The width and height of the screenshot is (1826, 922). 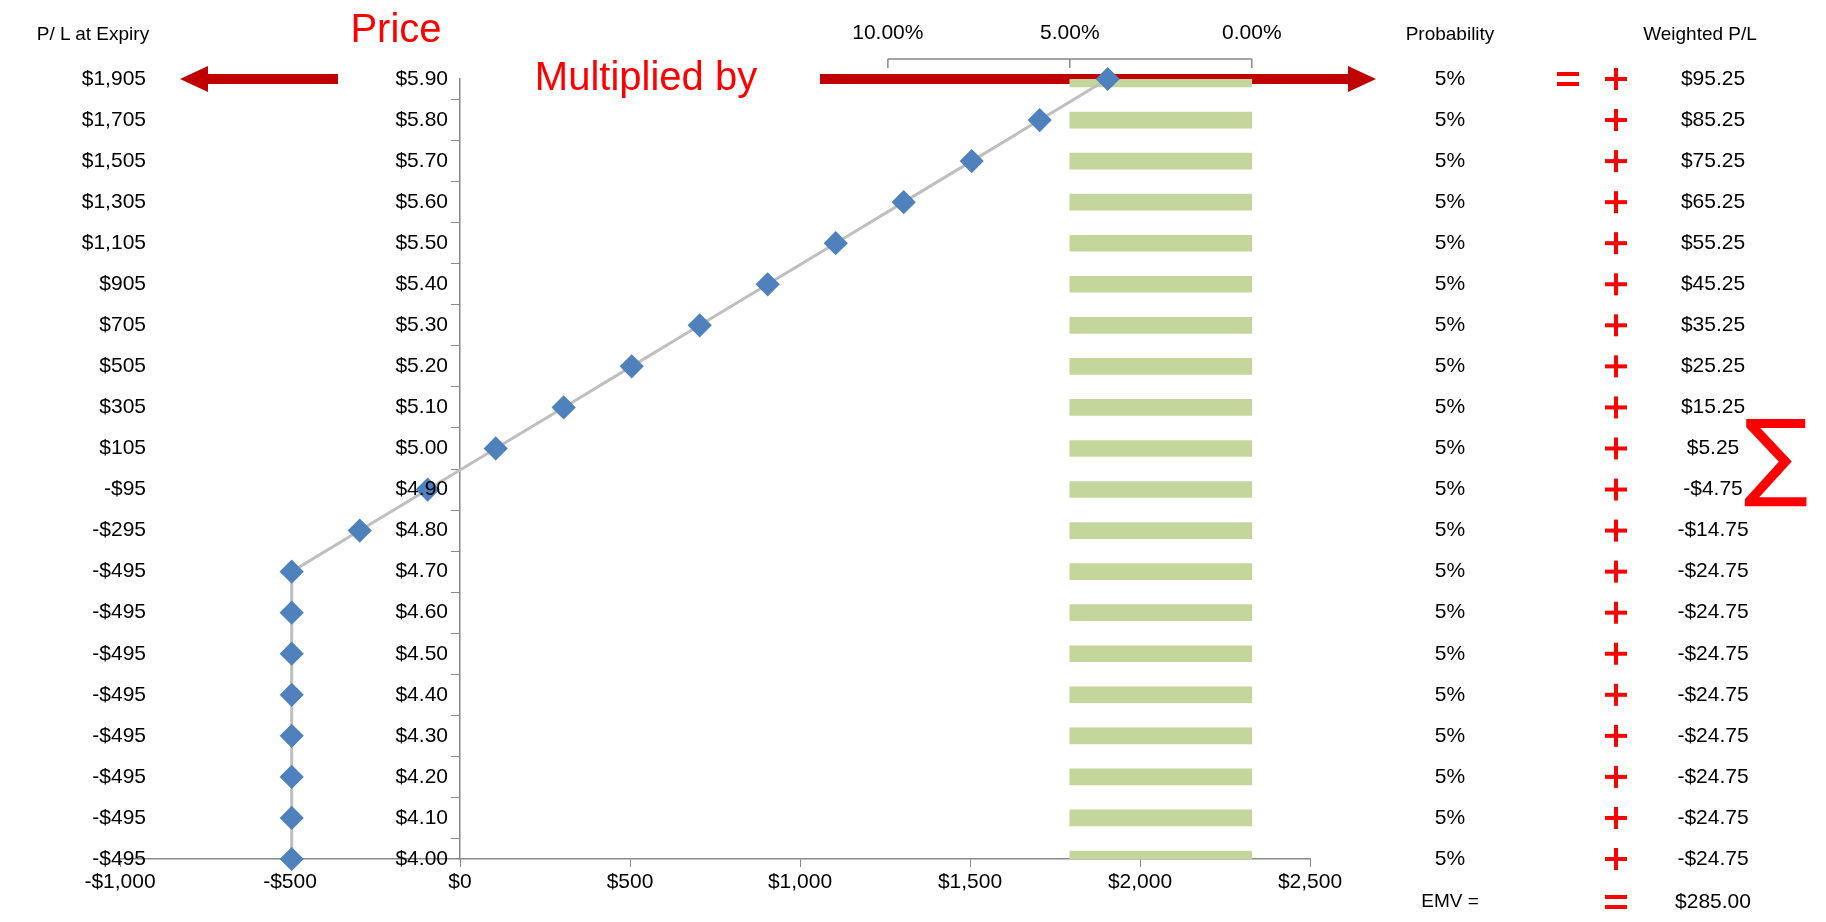 I want to click on y-tick-label: $4.20, so click(x=421, y=775).